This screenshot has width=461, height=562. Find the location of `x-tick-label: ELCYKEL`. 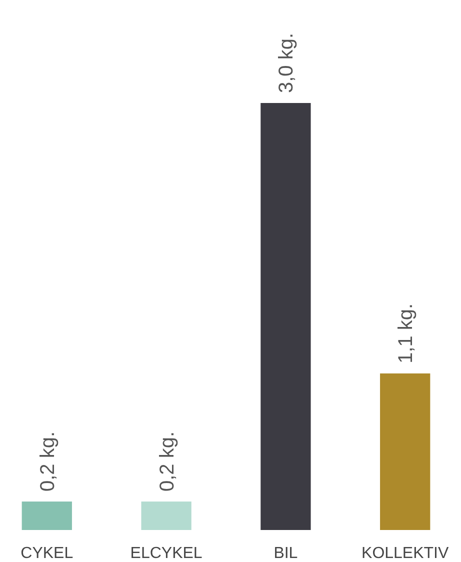

x-tick-label: ELCYKEL is located at coordinates (166, 553).